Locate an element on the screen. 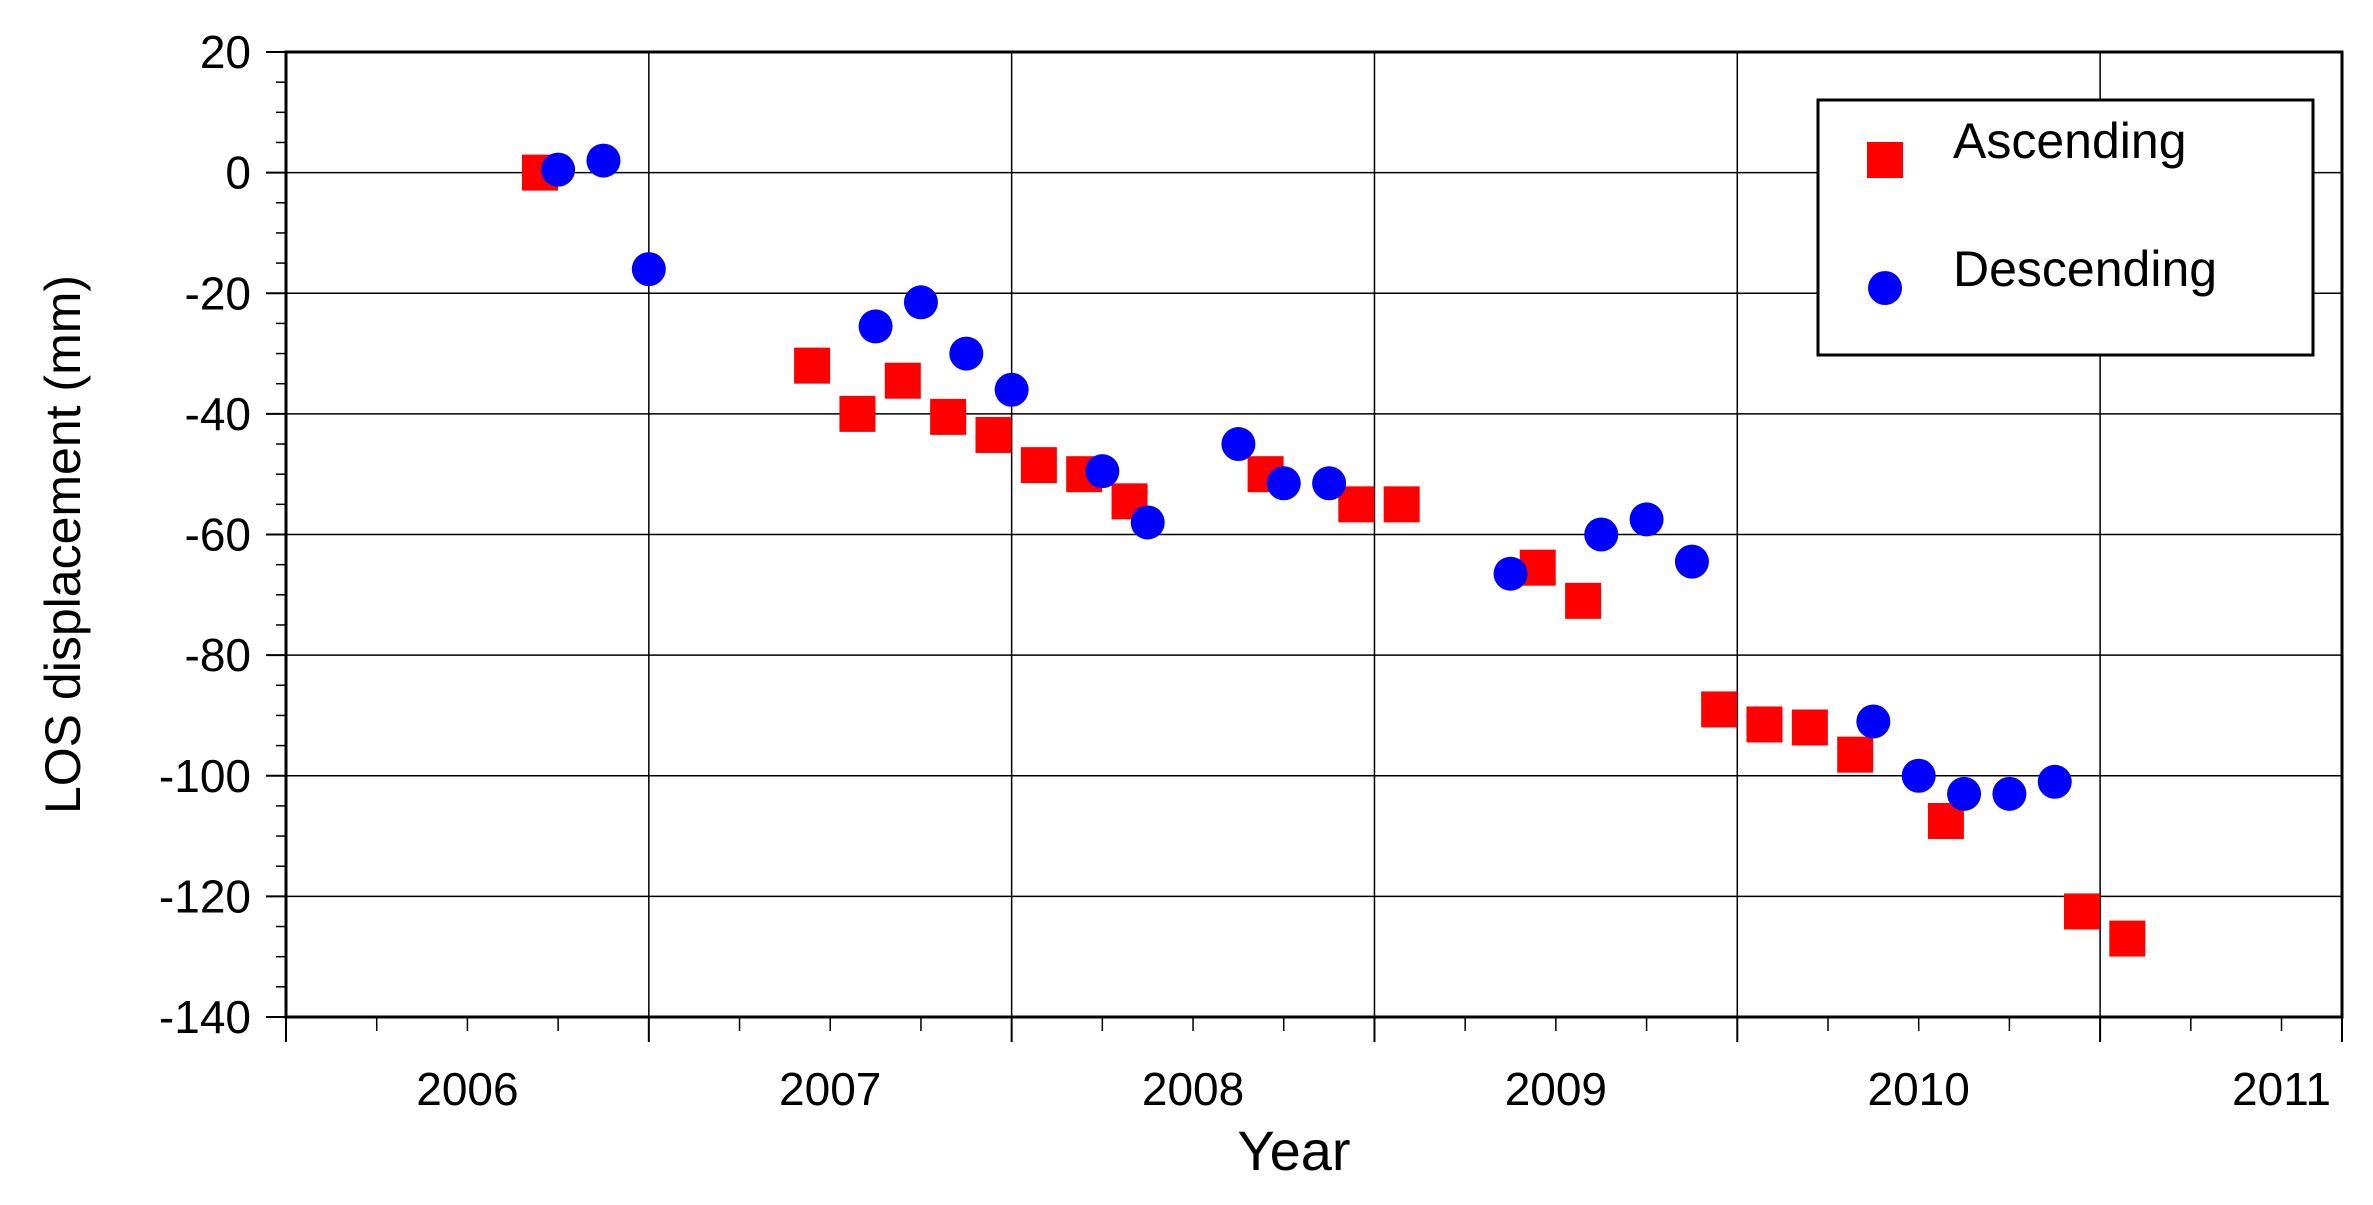  y-tick-label: -140 is located at coordinates (205, 1017).